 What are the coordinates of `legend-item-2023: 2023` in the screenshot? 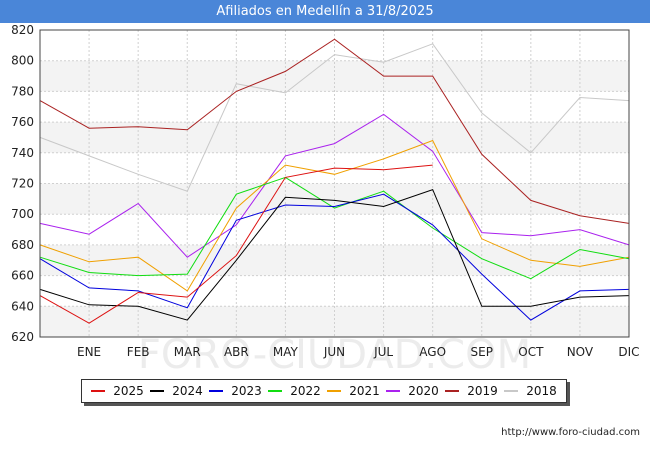 It's located at (235, 391).